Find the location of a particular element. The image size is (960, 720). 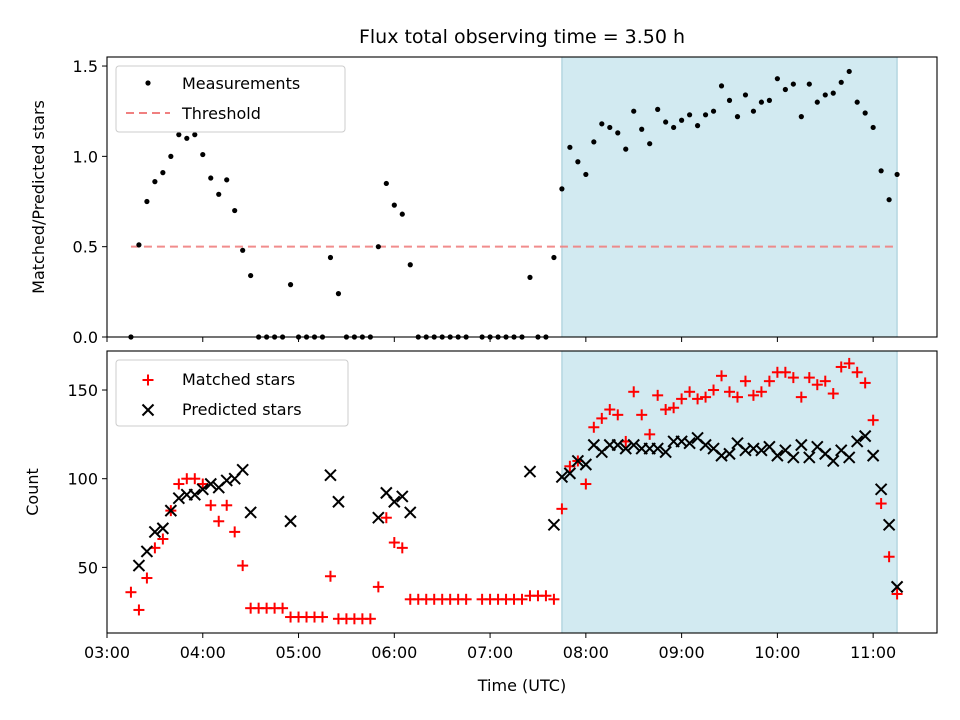

legend-plus-mark is located at coordinates (148, 380).